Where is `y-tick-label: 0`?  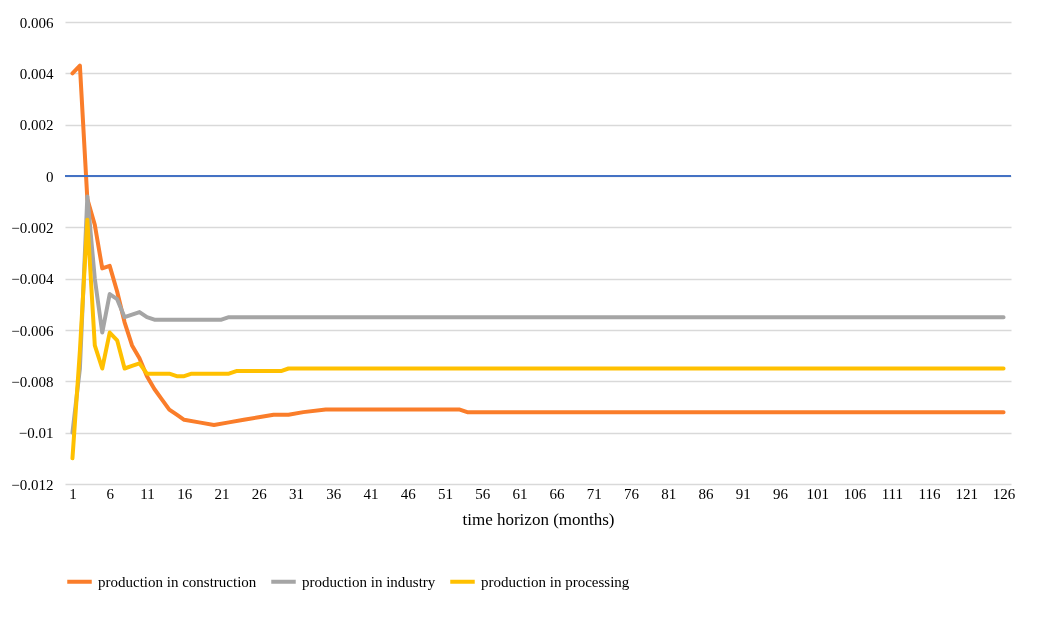 y-tick-label: 0 is located at coordinates (50, 176).